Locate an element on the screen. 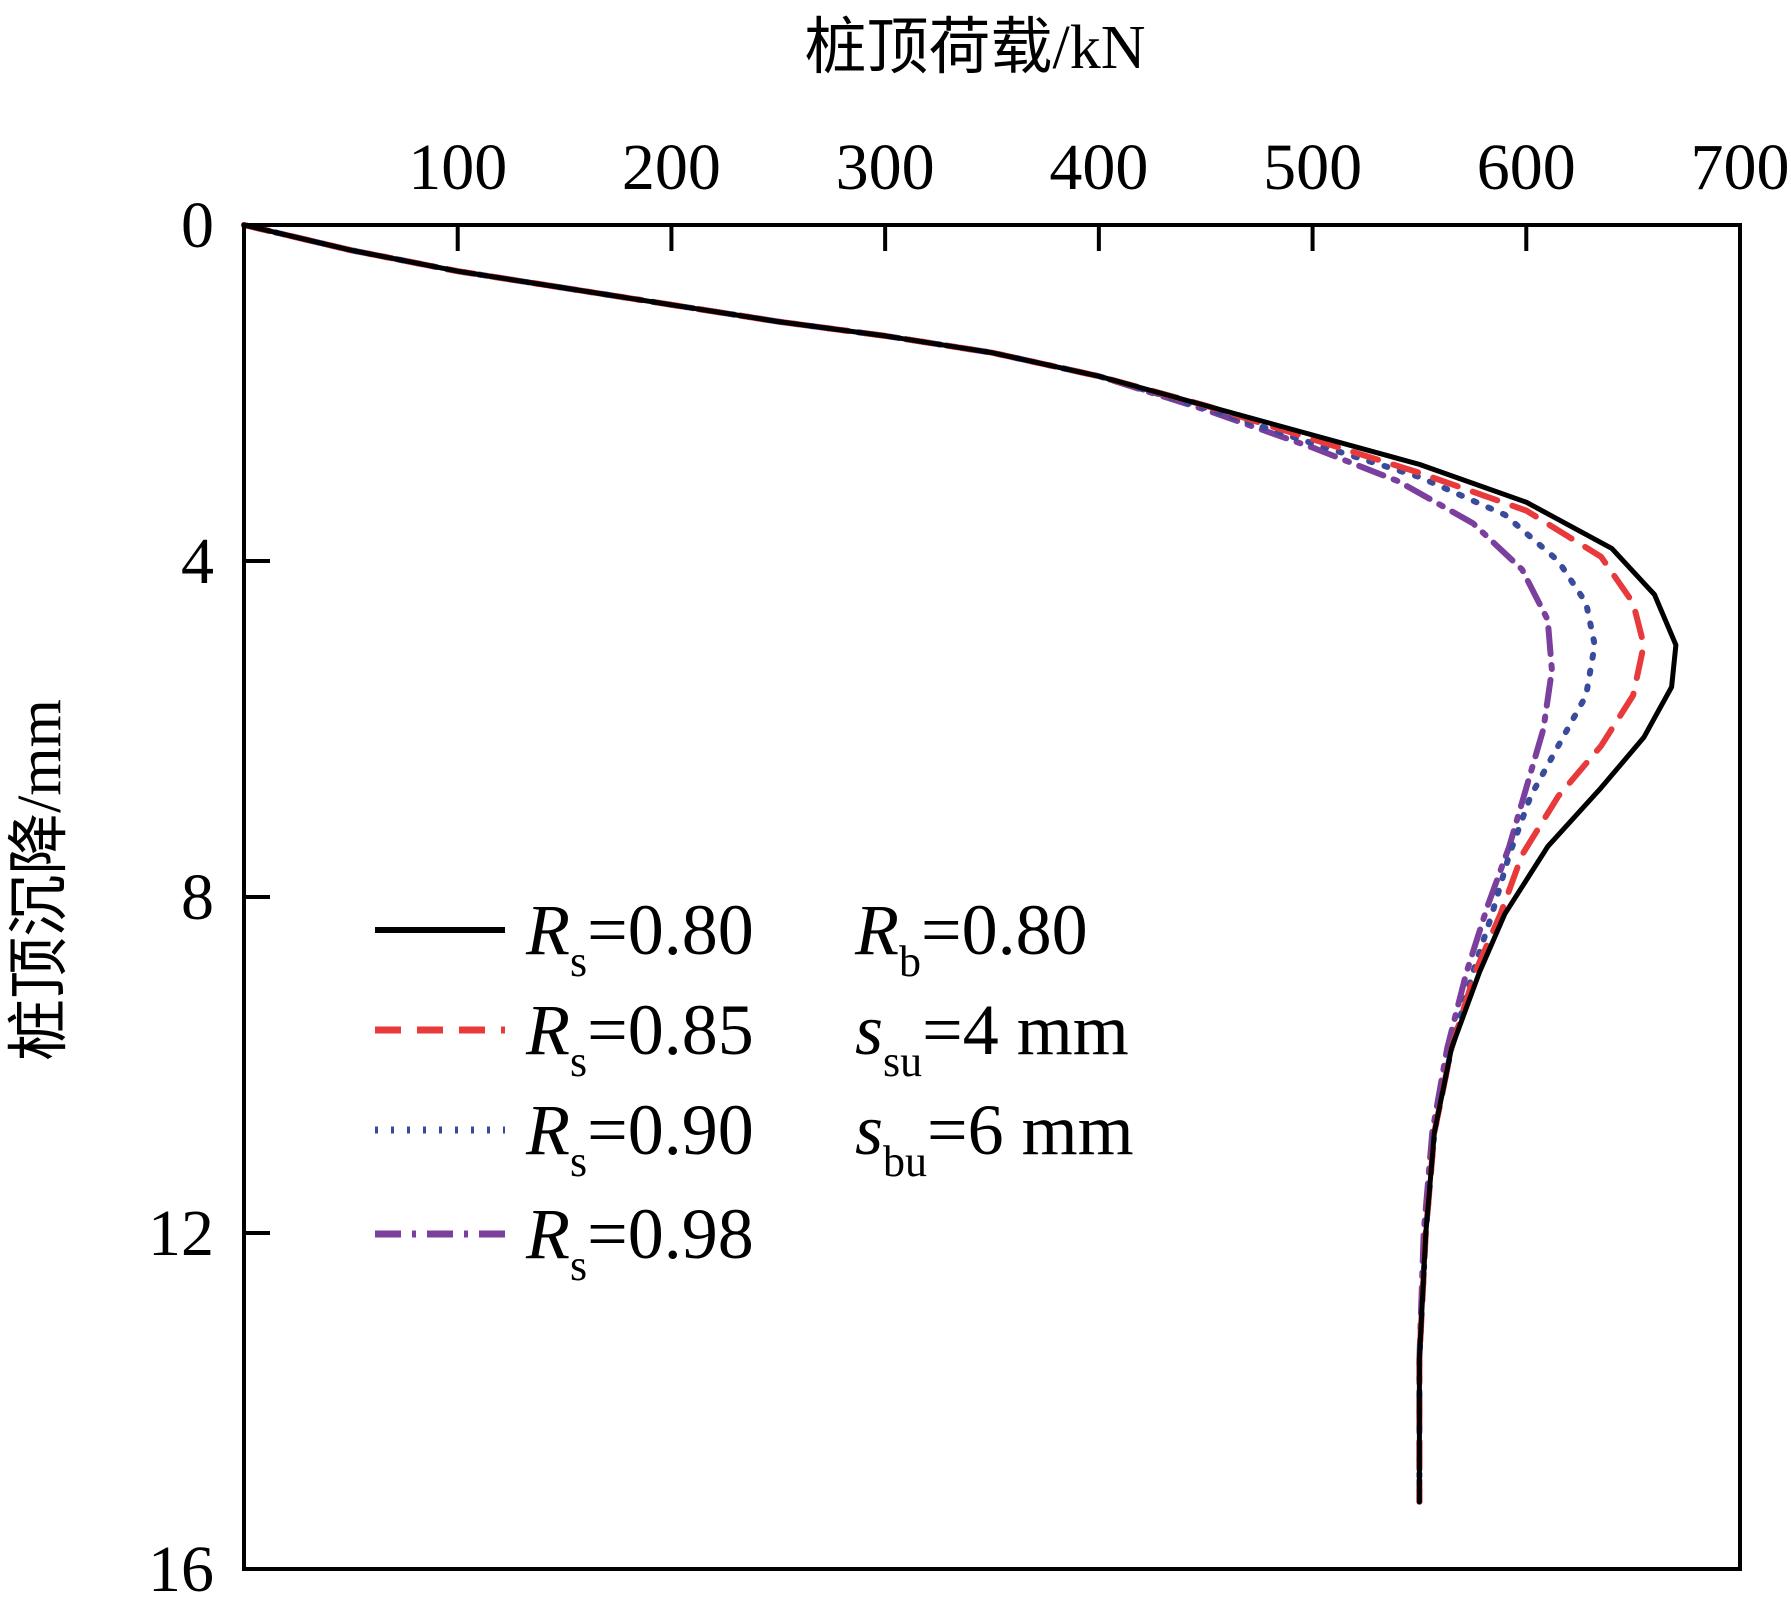  x-tick-label: 400 is located at coordinates (1098, 167).